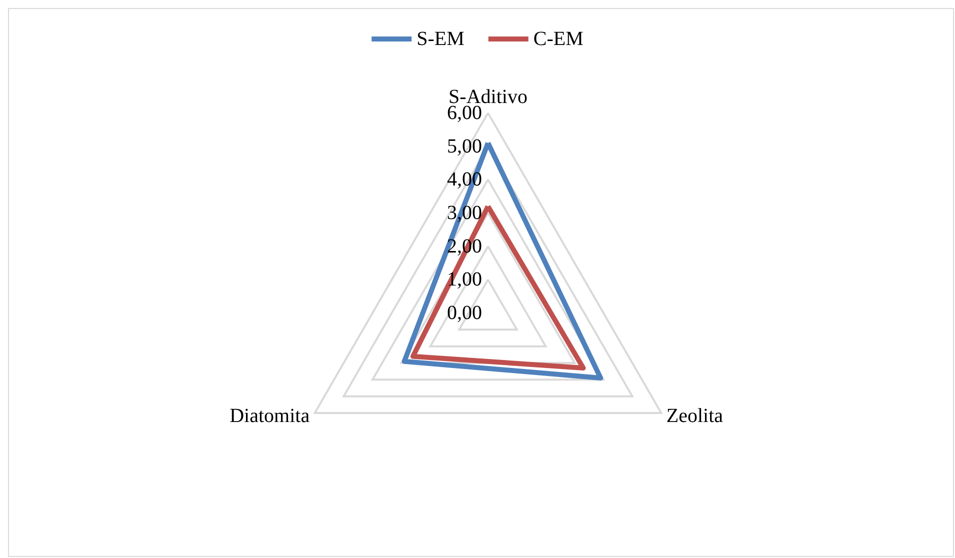 The image size is (955, 558). Describe the element at coordinates (440, 39) in the screenshot. I see `legend-label: S-EM` at that location.